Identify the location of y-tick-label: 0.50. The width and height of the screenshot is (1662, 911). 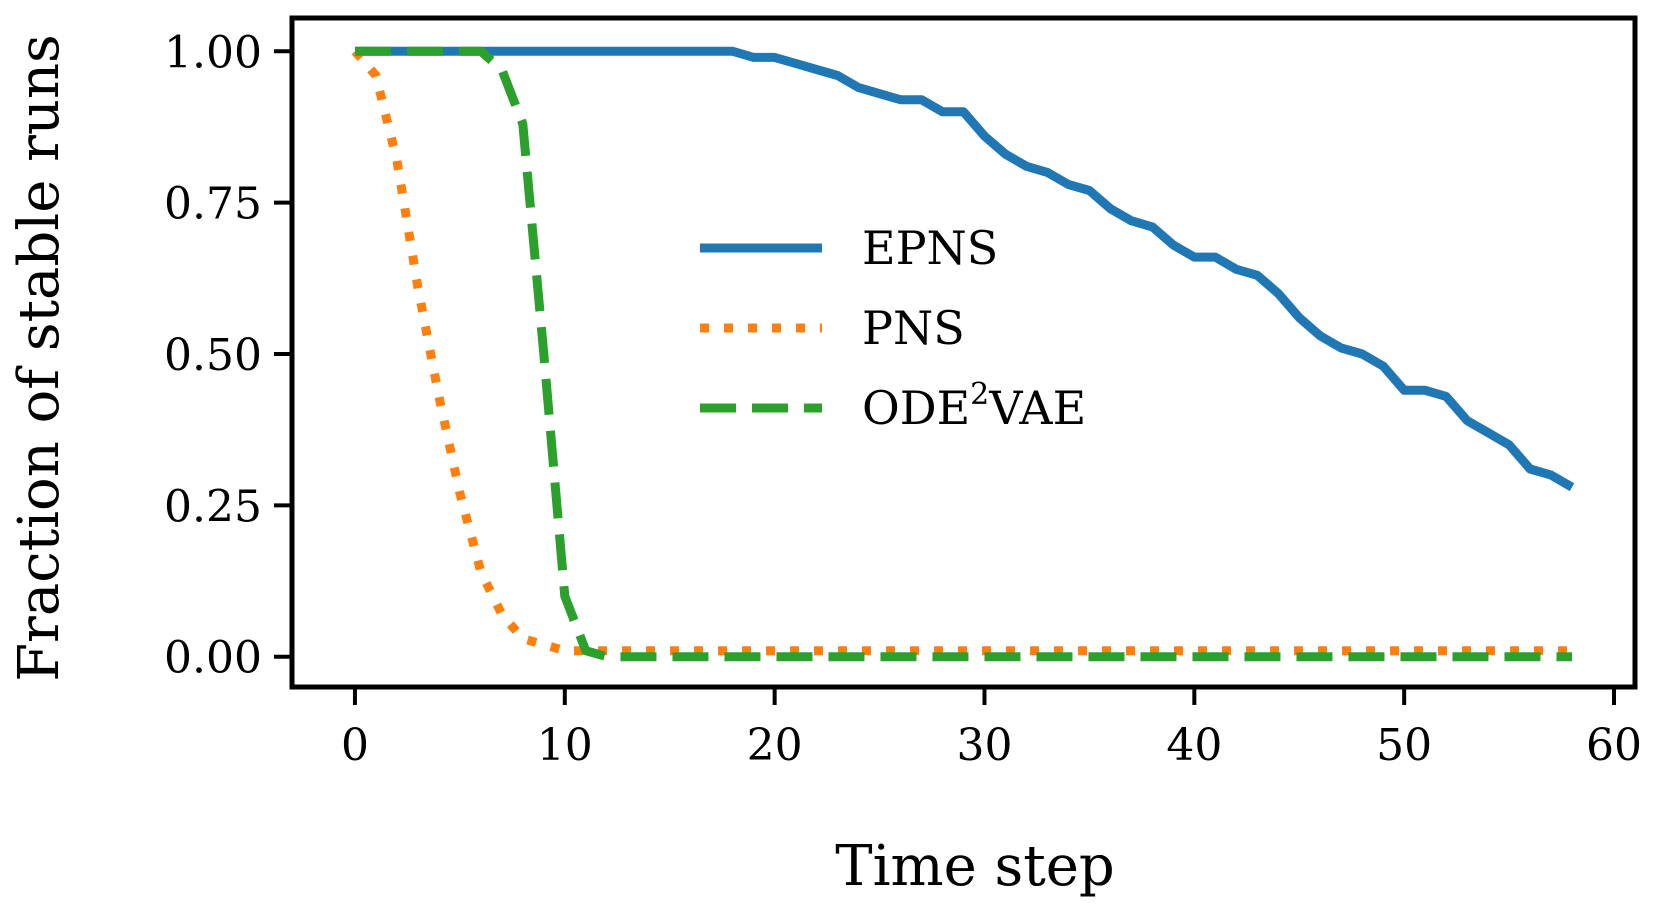
(213, 355).